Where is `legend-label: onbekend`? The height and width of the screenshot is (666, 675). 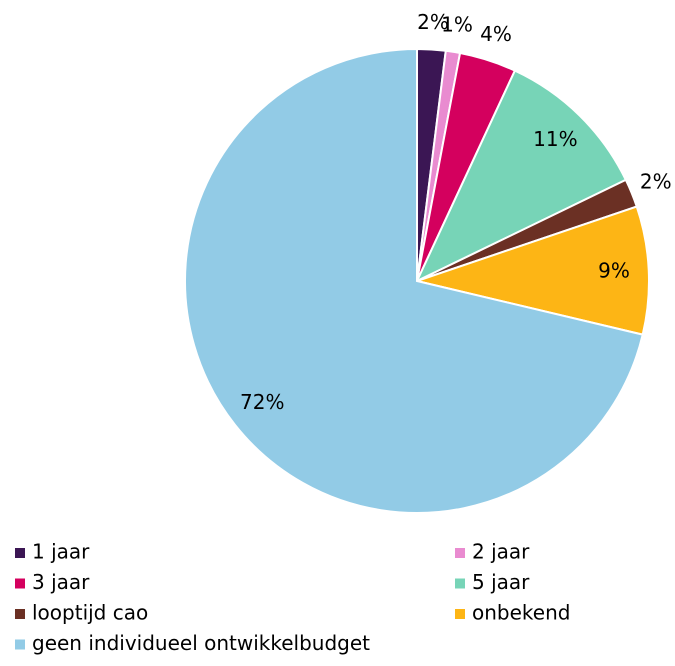 legend-label: onbekend is located at coordinates (521, 613).